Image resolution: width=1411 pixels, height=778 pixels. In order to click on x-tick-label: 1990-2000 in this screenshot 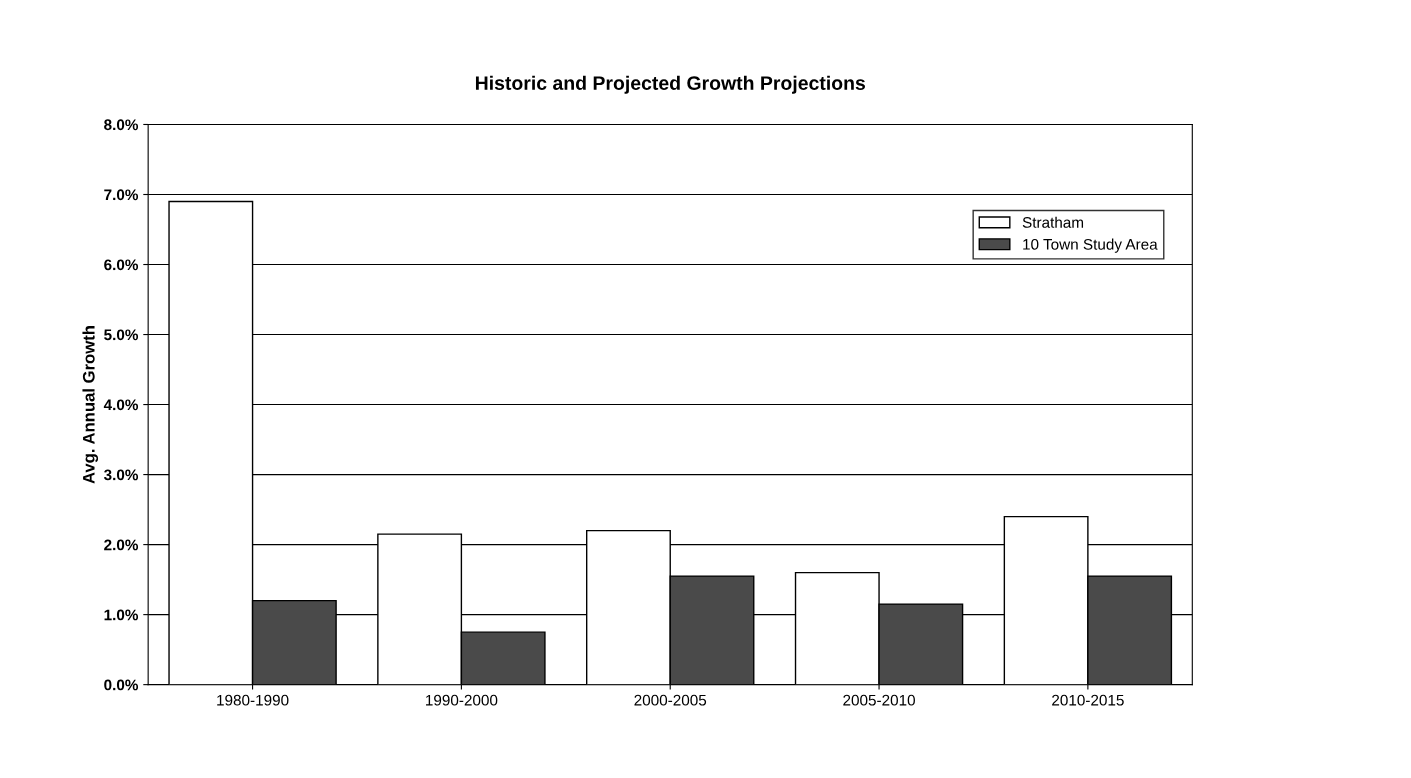, I will do `click(462, 700)`.